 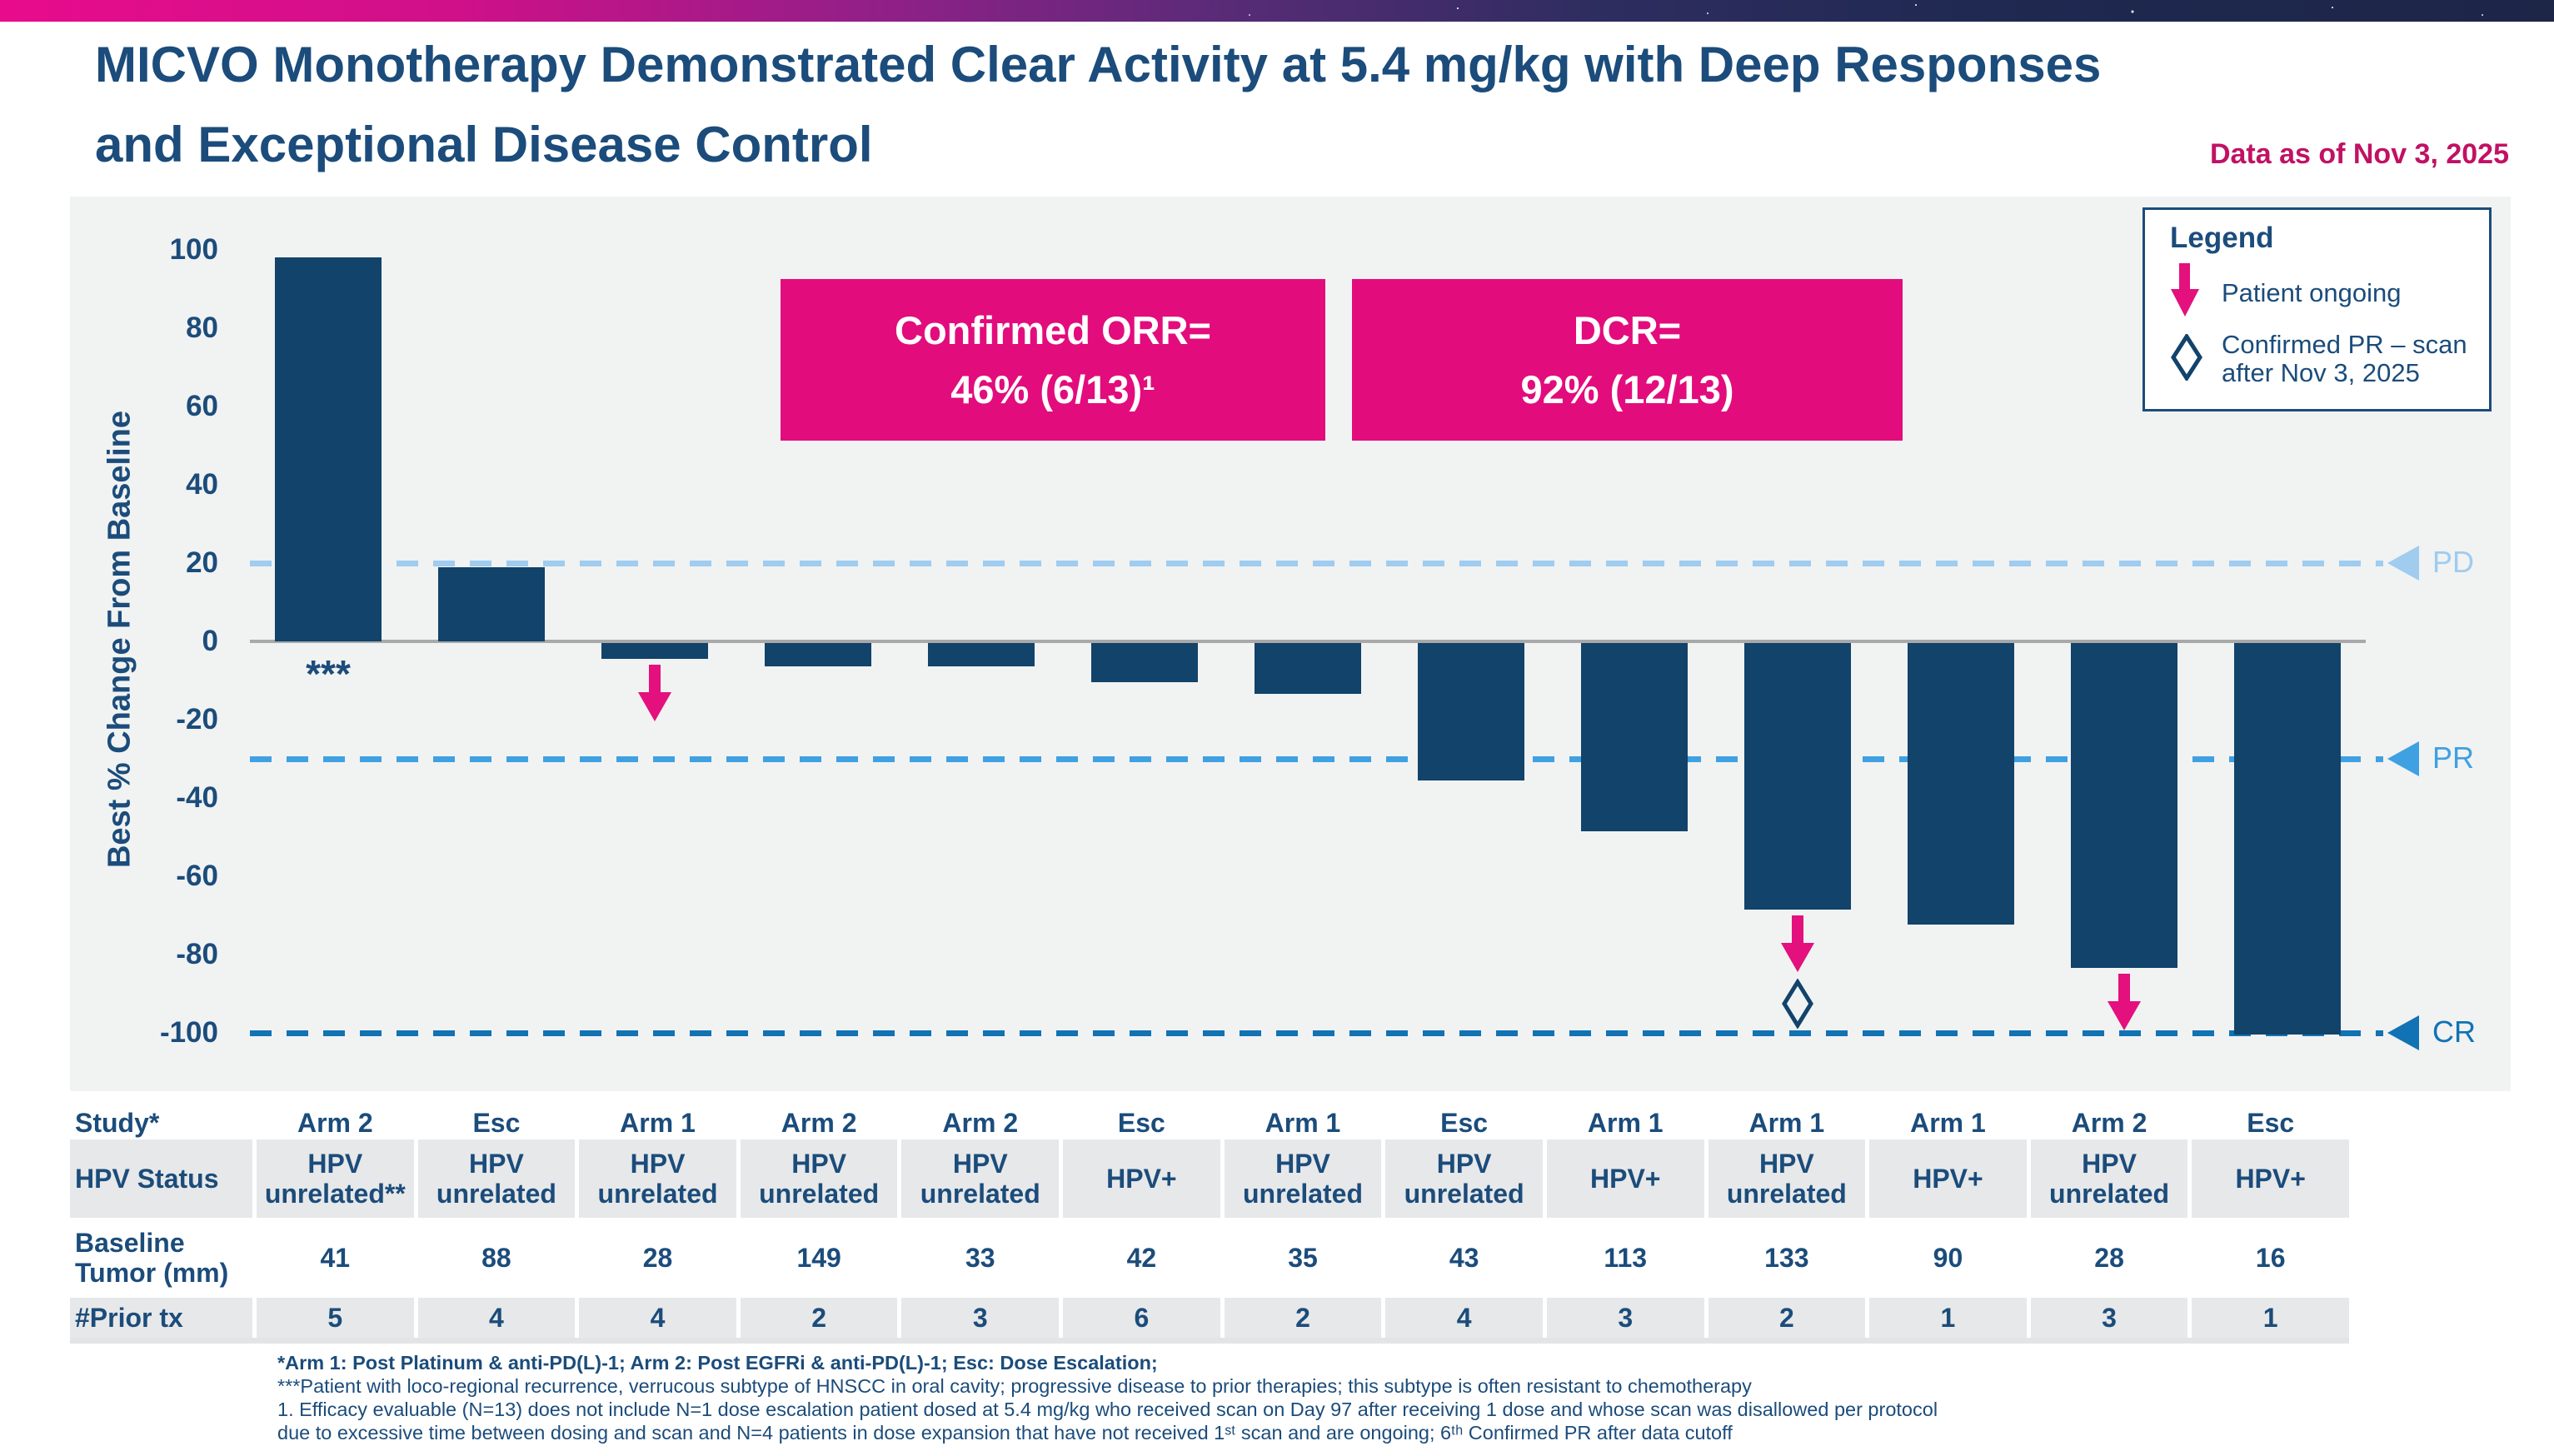 I want to click on legend-item-confirmed-pr: Confirmed PR – scan after Nov 3, 2025, so click(x=2329, y=359).